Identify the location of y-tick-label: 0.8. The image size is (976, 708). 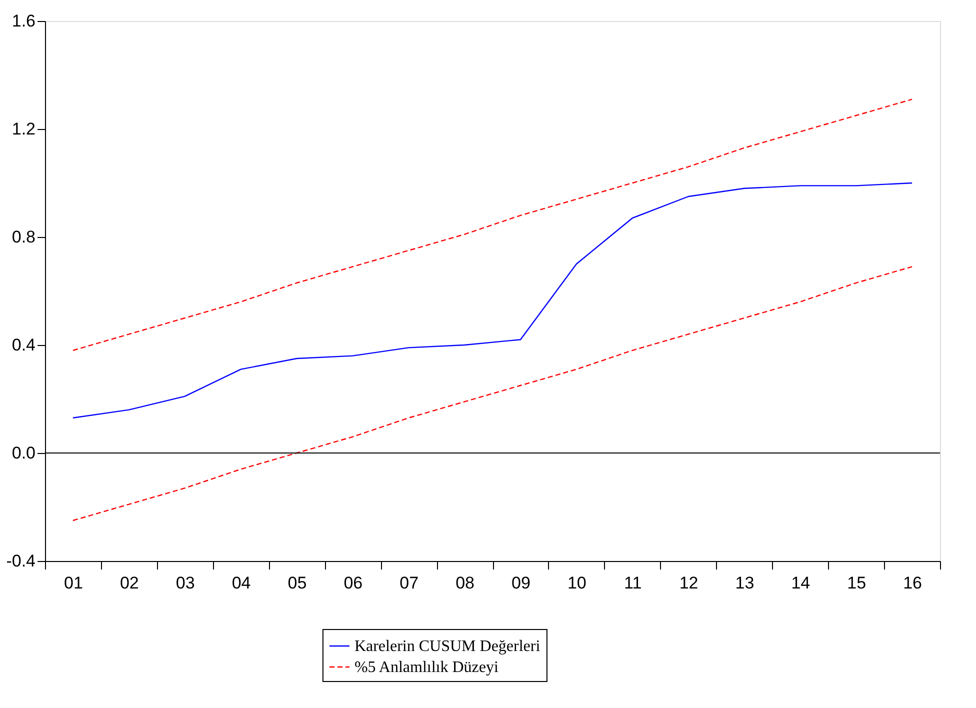
(24, 237).